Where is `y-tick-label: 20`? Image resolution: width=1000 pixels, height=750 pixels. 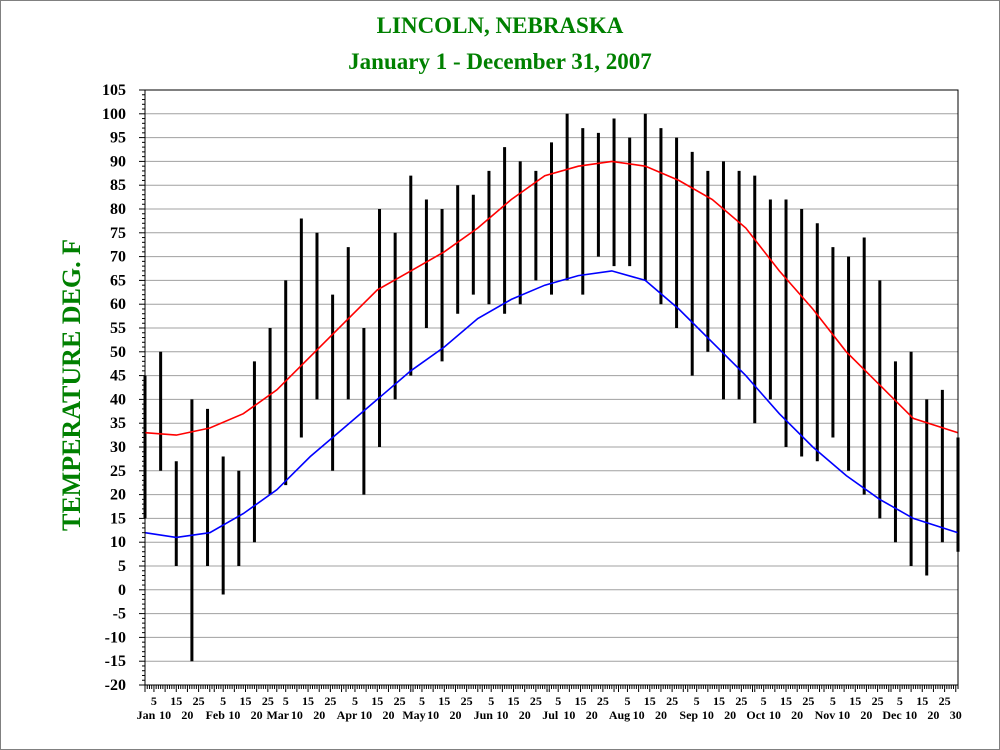 y-tick-label: 20 is located at coordinates (118, 495).